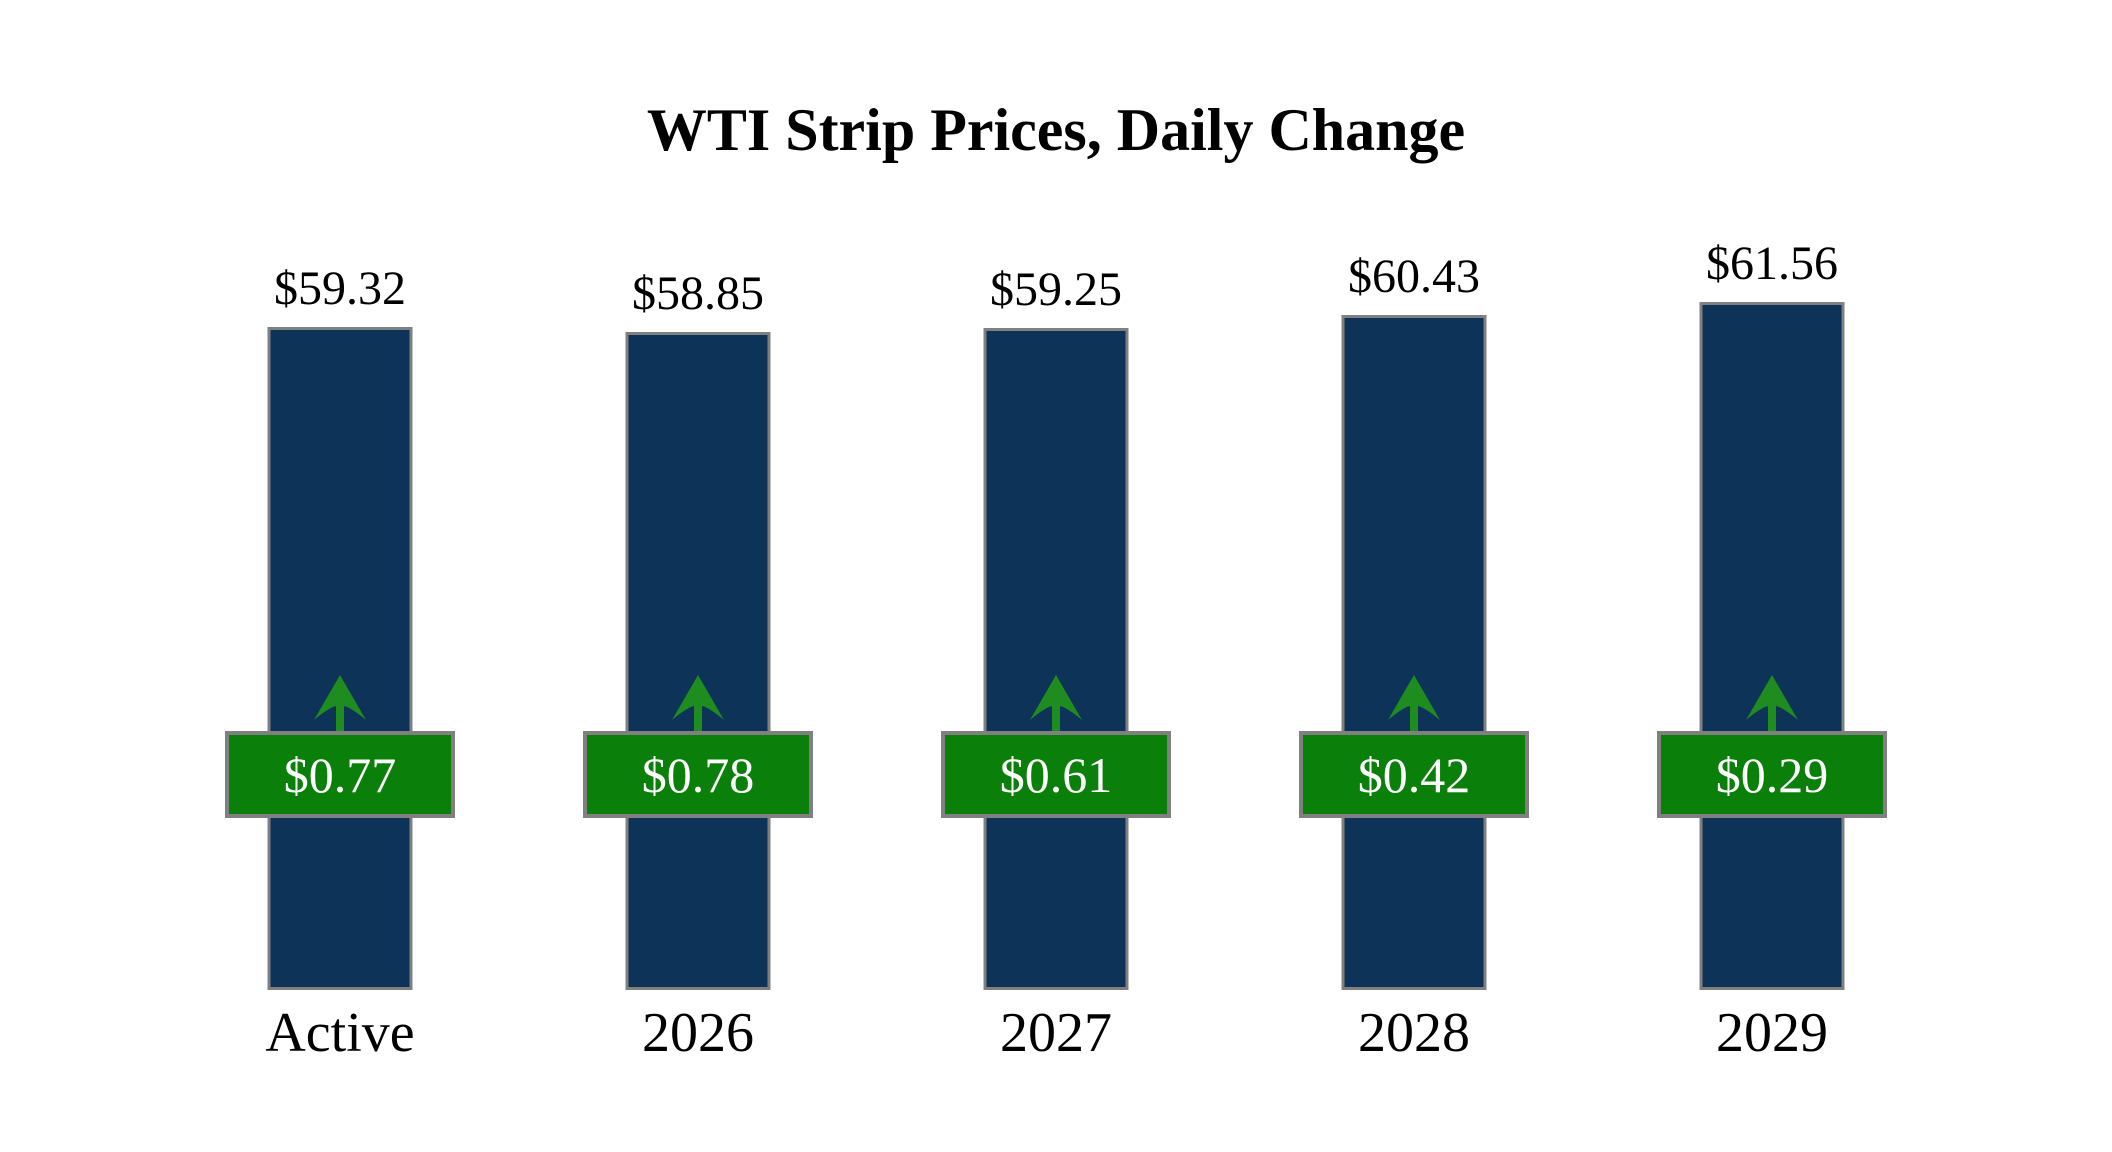 The image size is (2112, 1152). What do you see at coordinates (1772, 263) in the screenshot?
I see `price-label: $61.56` at bounding box center [1772, 263].